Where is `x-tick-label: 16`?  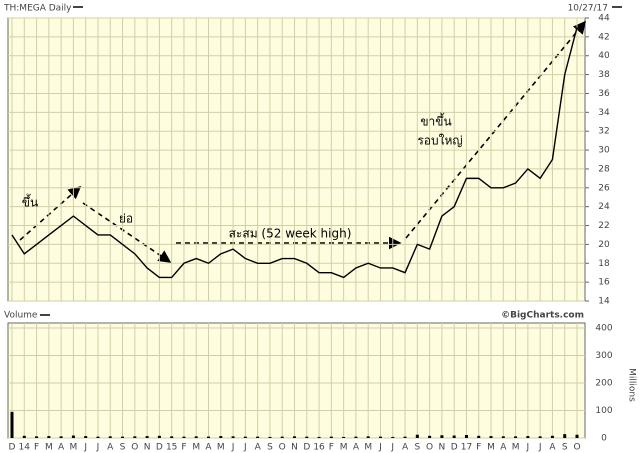 x-tick-label: 16 is located at coordinates (319, 448).